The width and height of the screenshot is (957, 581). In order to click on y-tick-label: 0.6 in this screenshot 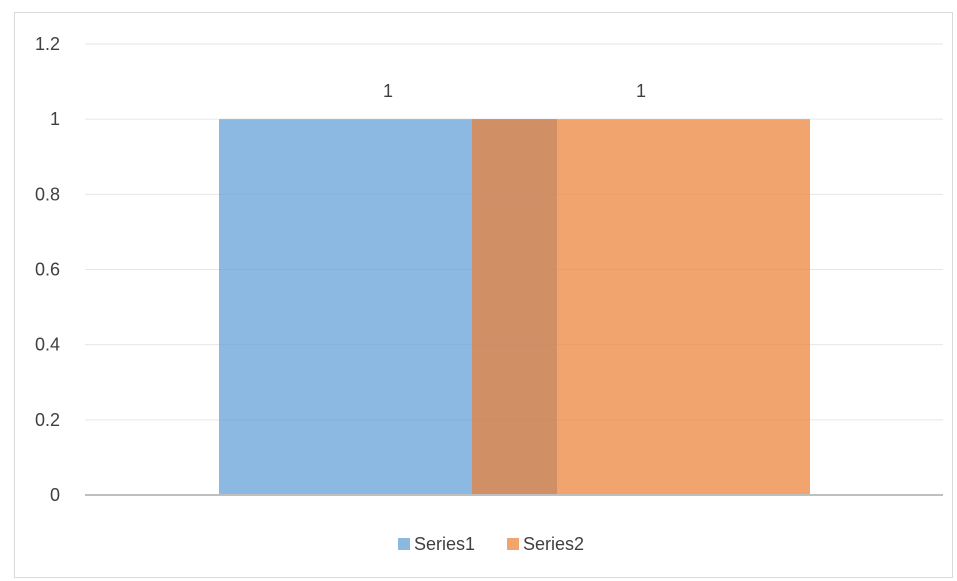, I will do `click(47, 270)`.